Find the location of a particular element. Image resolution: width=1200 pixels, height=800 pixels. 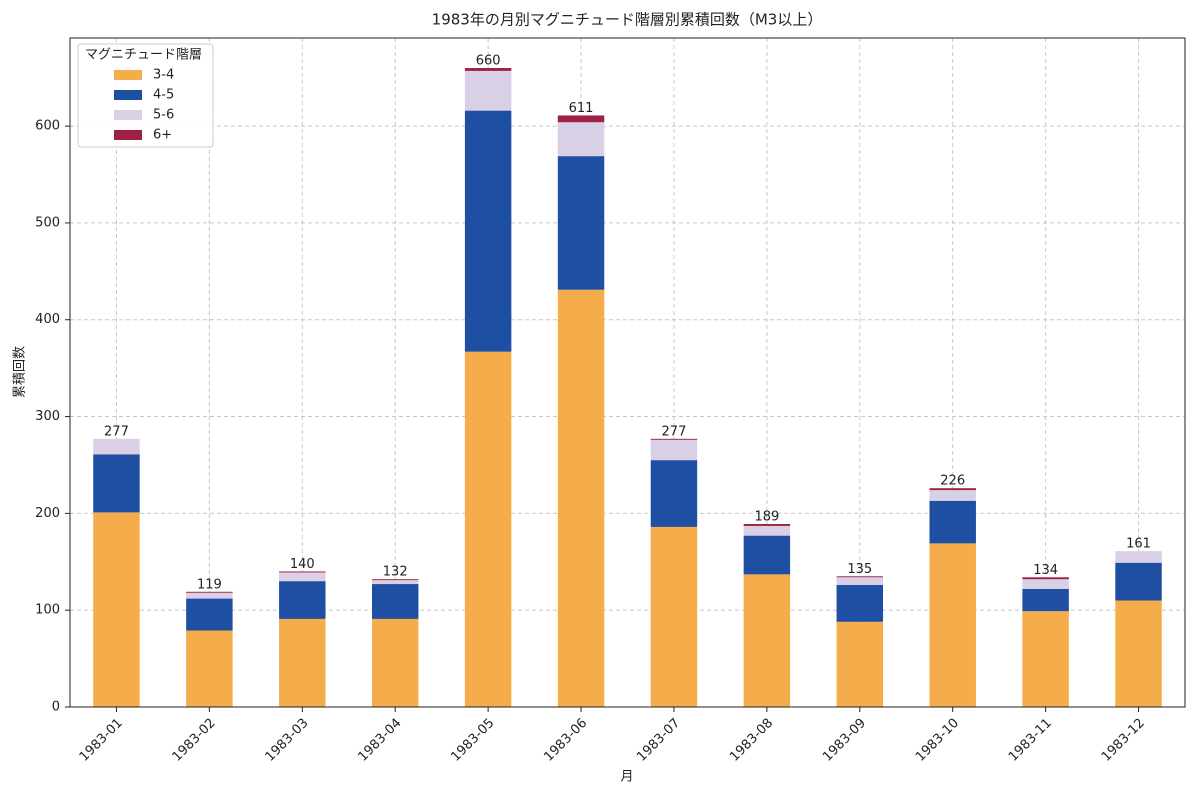

total-label: 119 is located at coordinates (209, 584).